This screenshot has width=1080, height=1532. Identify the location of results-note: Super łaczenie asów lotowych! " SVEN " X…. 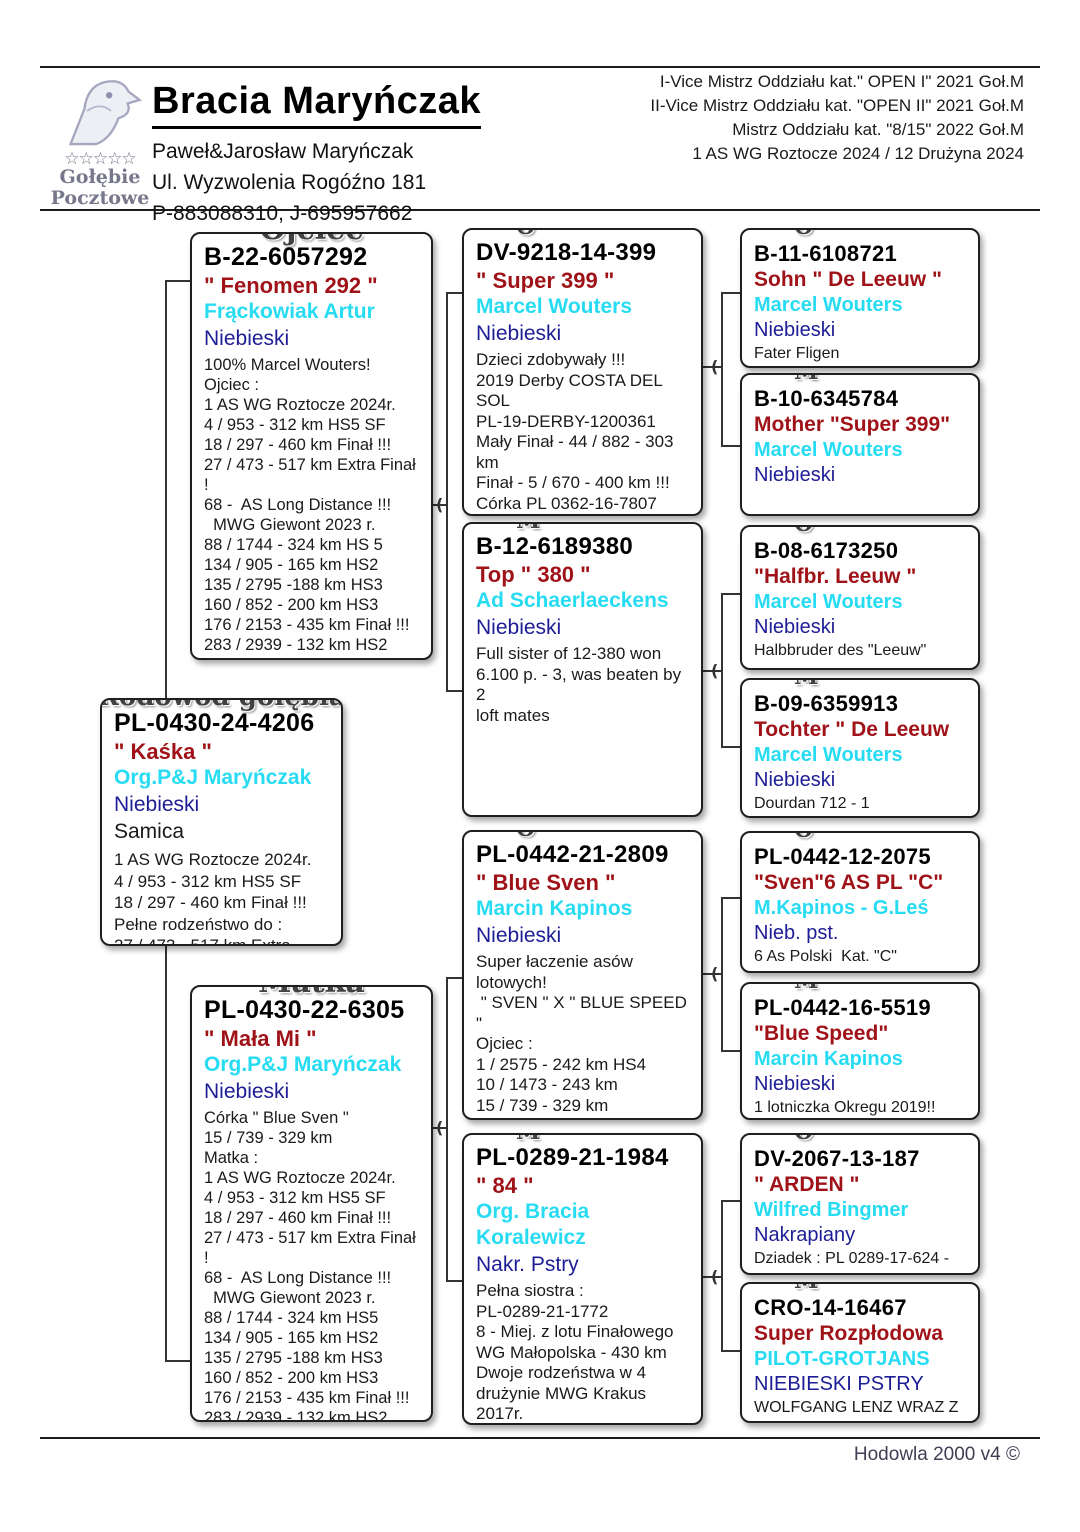
(581, 1035).